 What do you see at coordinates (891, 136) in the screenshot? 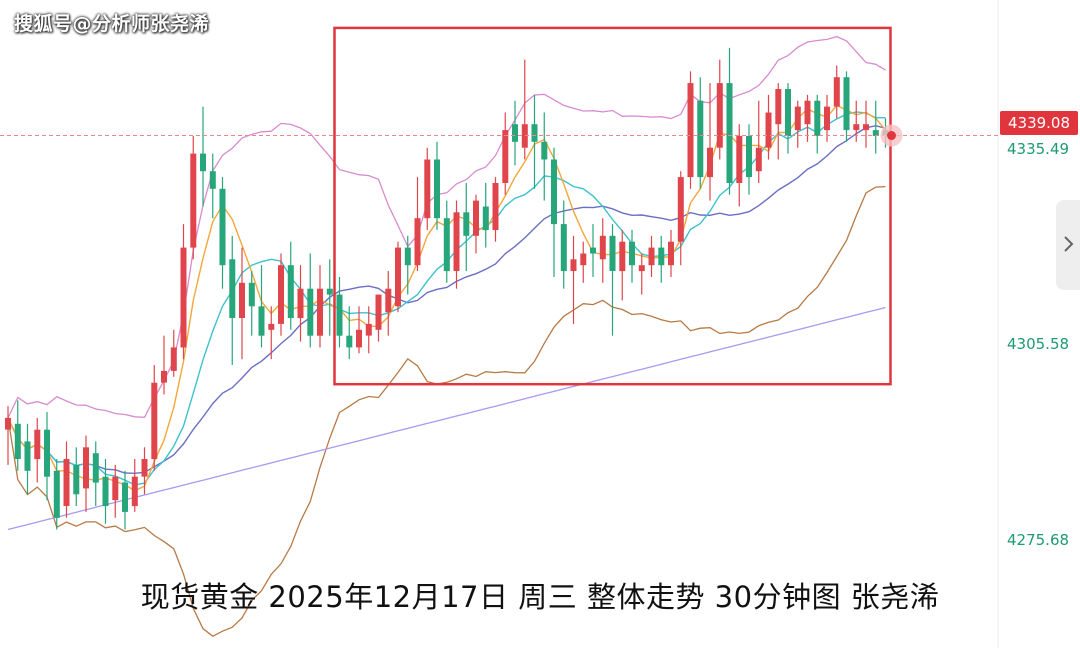
I see `current-price-dot` at bounding box center [891, 136].